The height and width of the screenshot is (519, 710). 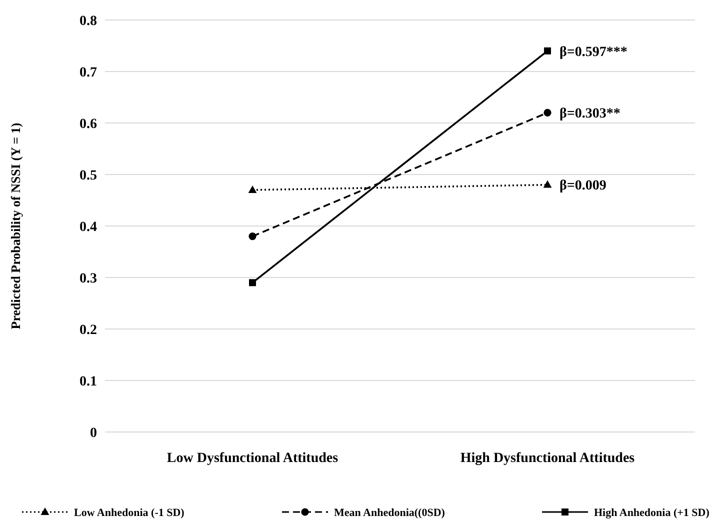 I want to click on y-tick-label: 0.4, so click(x=88, y=227).